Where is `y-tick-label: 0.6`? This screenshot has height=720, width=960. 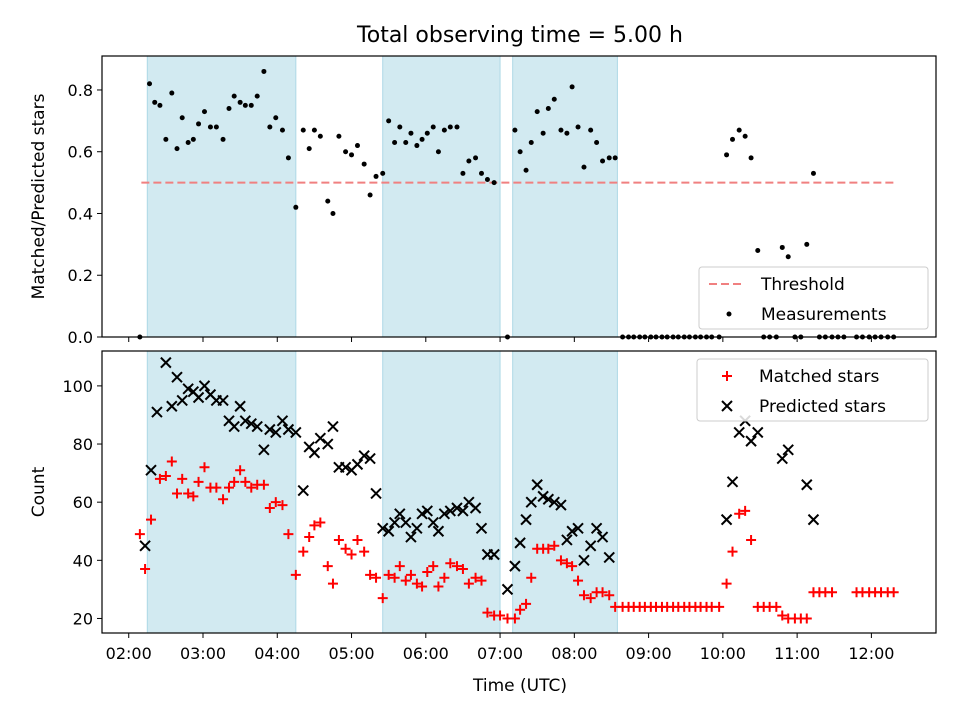
y-tick-label: 0.6 is located at coordinates (80, 152).